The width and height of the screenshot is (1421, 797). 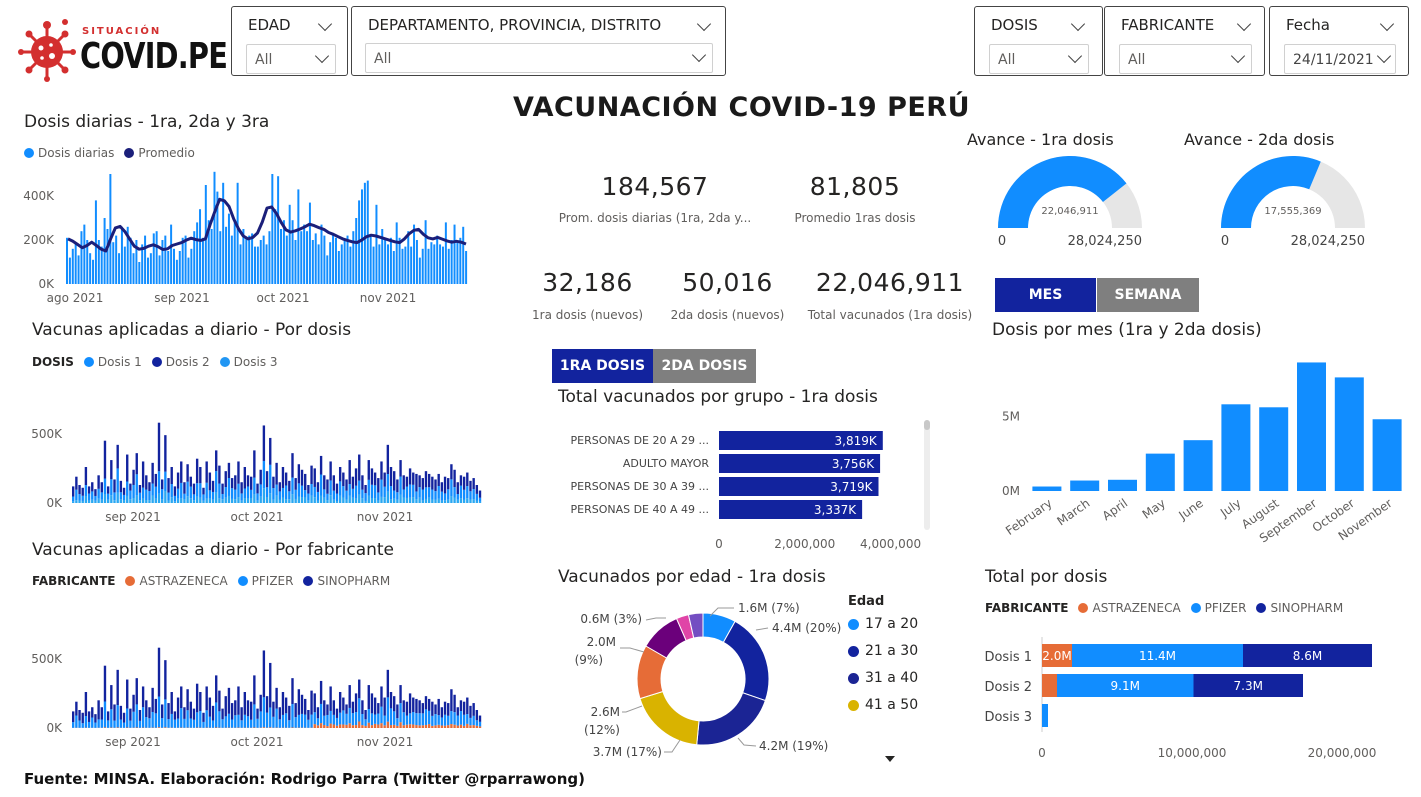 I want to click on legend-dot-sinopharm, so click(x=308, y=581).